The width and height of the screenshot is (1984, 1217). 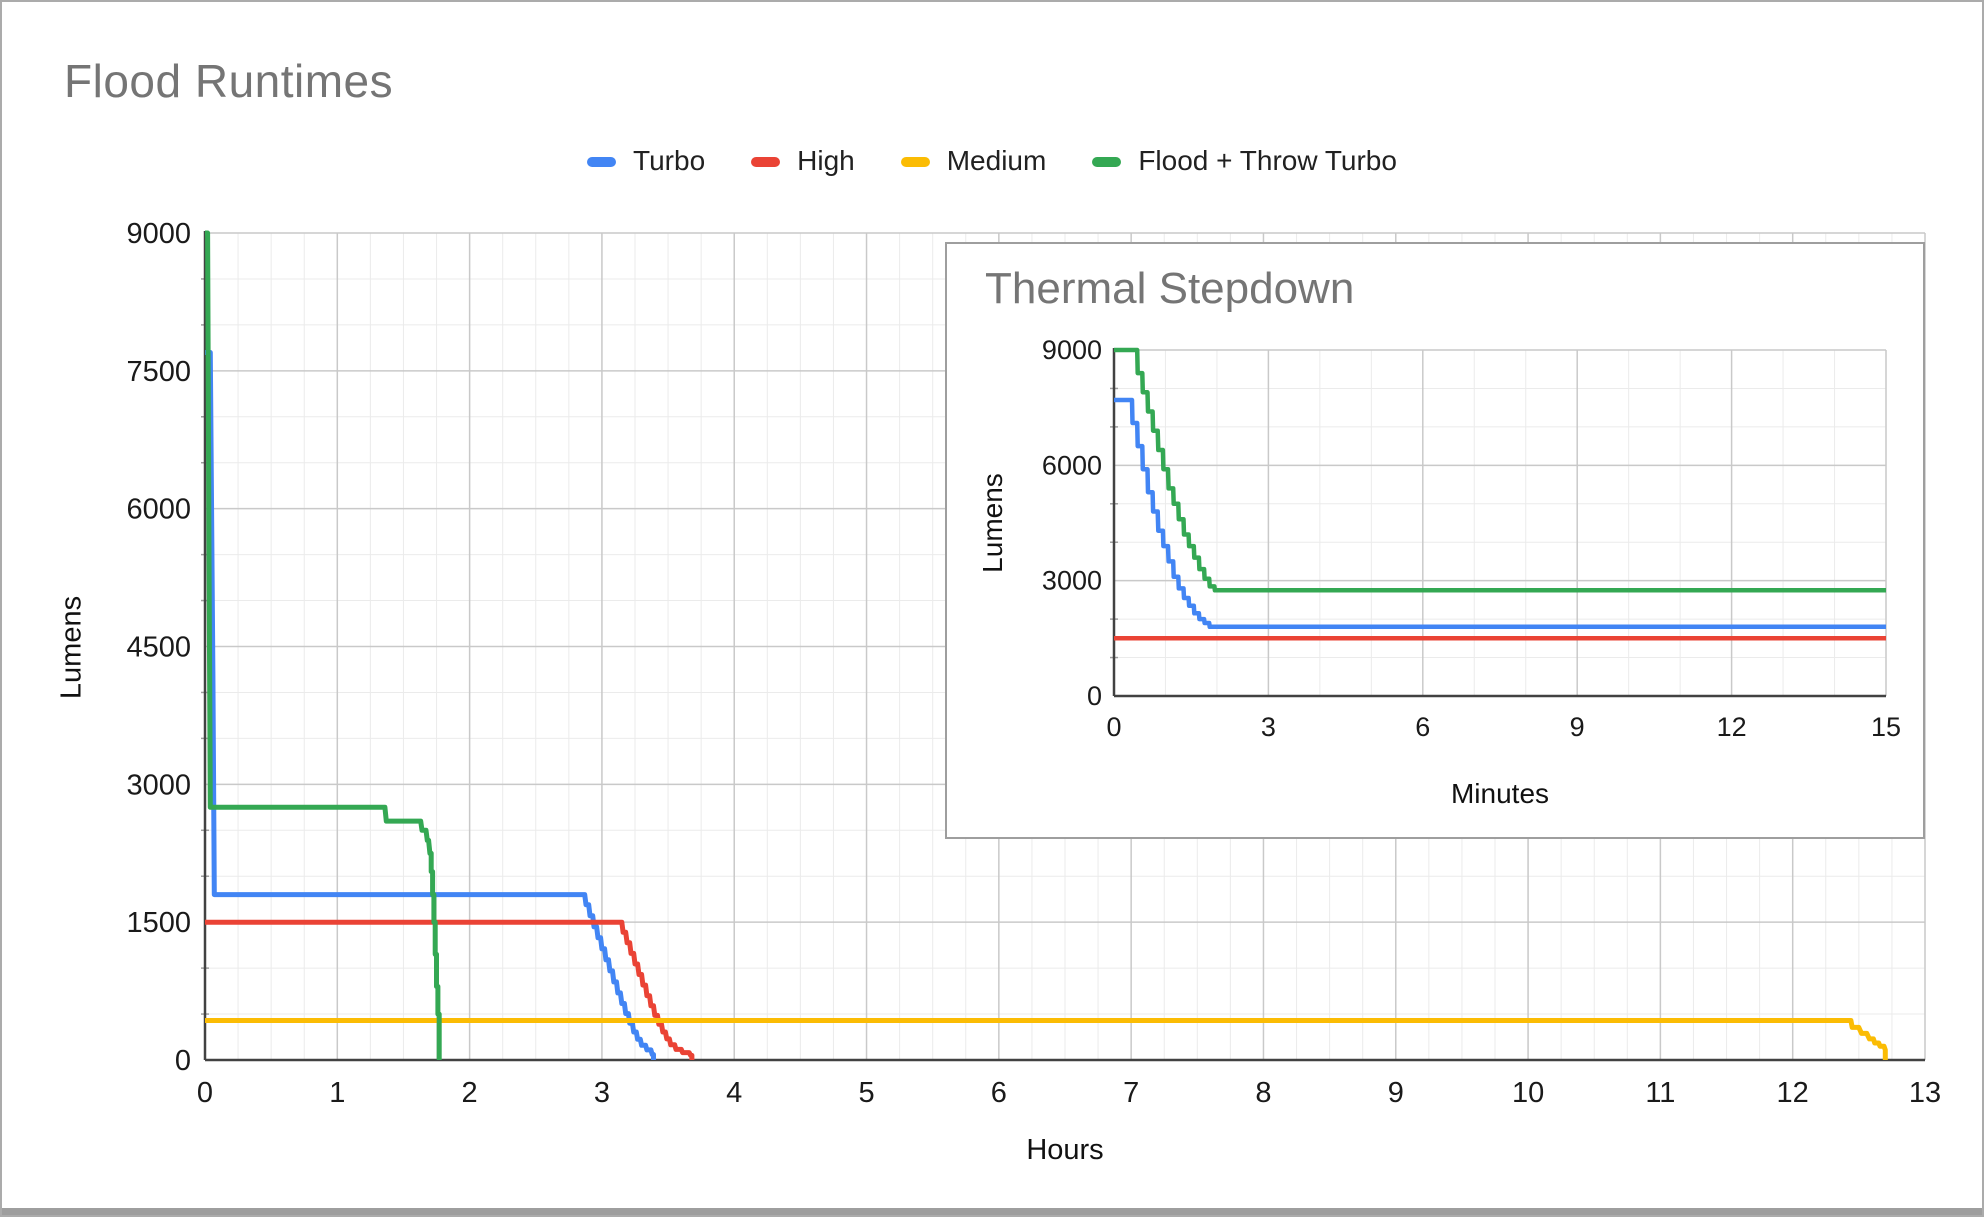 I want to click on legend-item-high: High, so click(x=803, y=161).